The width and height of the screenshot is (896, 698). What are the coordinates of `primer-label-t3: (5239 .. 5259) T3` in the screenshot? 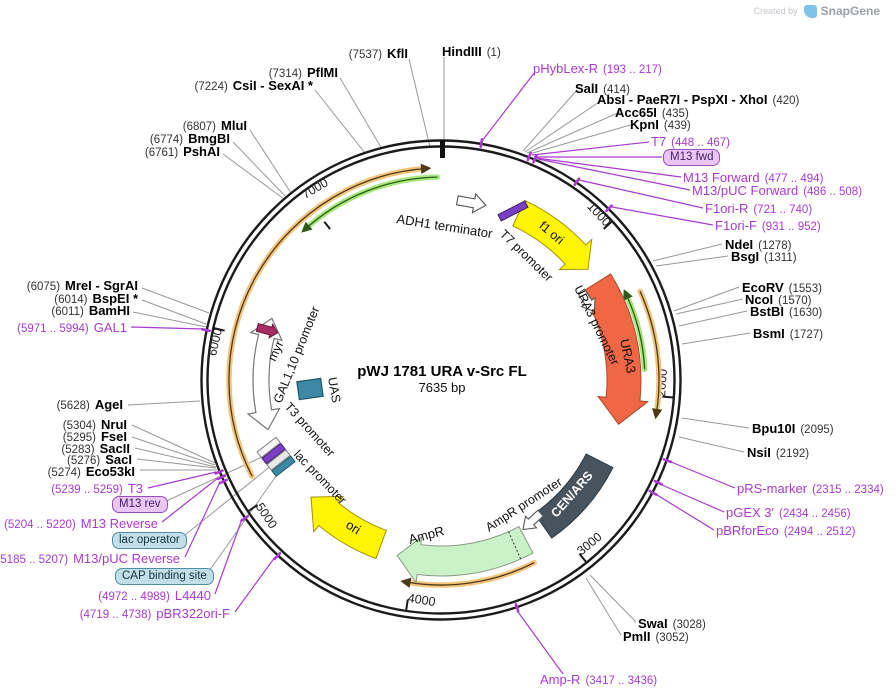 It's located at (97, 488).